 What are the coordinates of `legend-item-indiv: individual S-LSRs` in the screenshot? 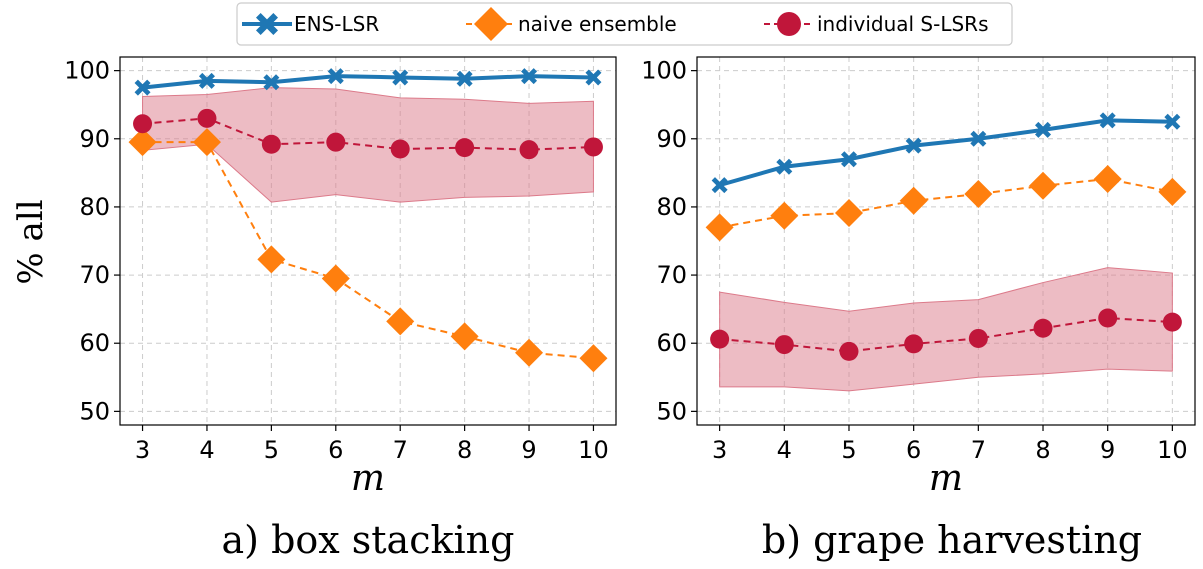 It's located at (876, 24).